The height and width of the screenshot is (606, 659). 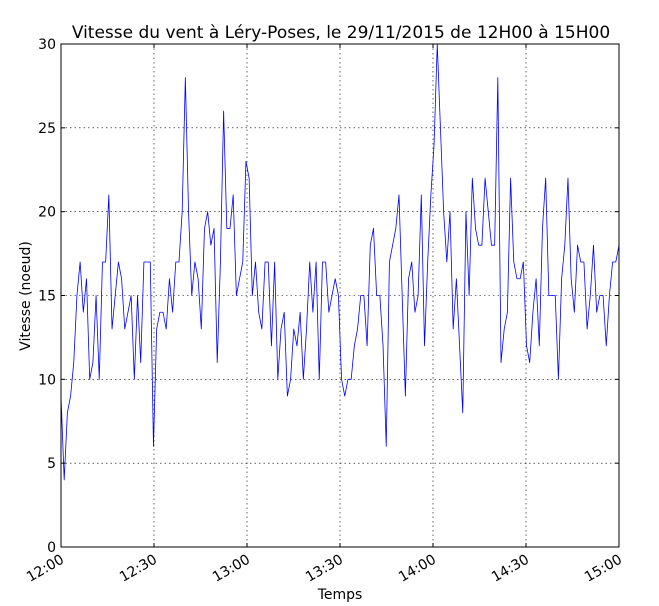 What do you see at coordinates (340, 595) in the screenshot?
I see `x-axis-label: Temps` at bounding box center [340, 595].